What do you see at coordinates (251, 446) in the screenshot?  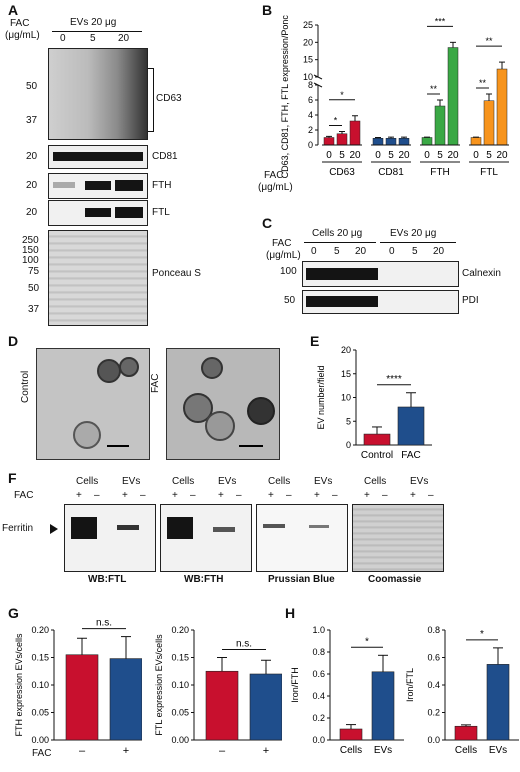 I see `scale-bar` at bounding box center [251, 446].